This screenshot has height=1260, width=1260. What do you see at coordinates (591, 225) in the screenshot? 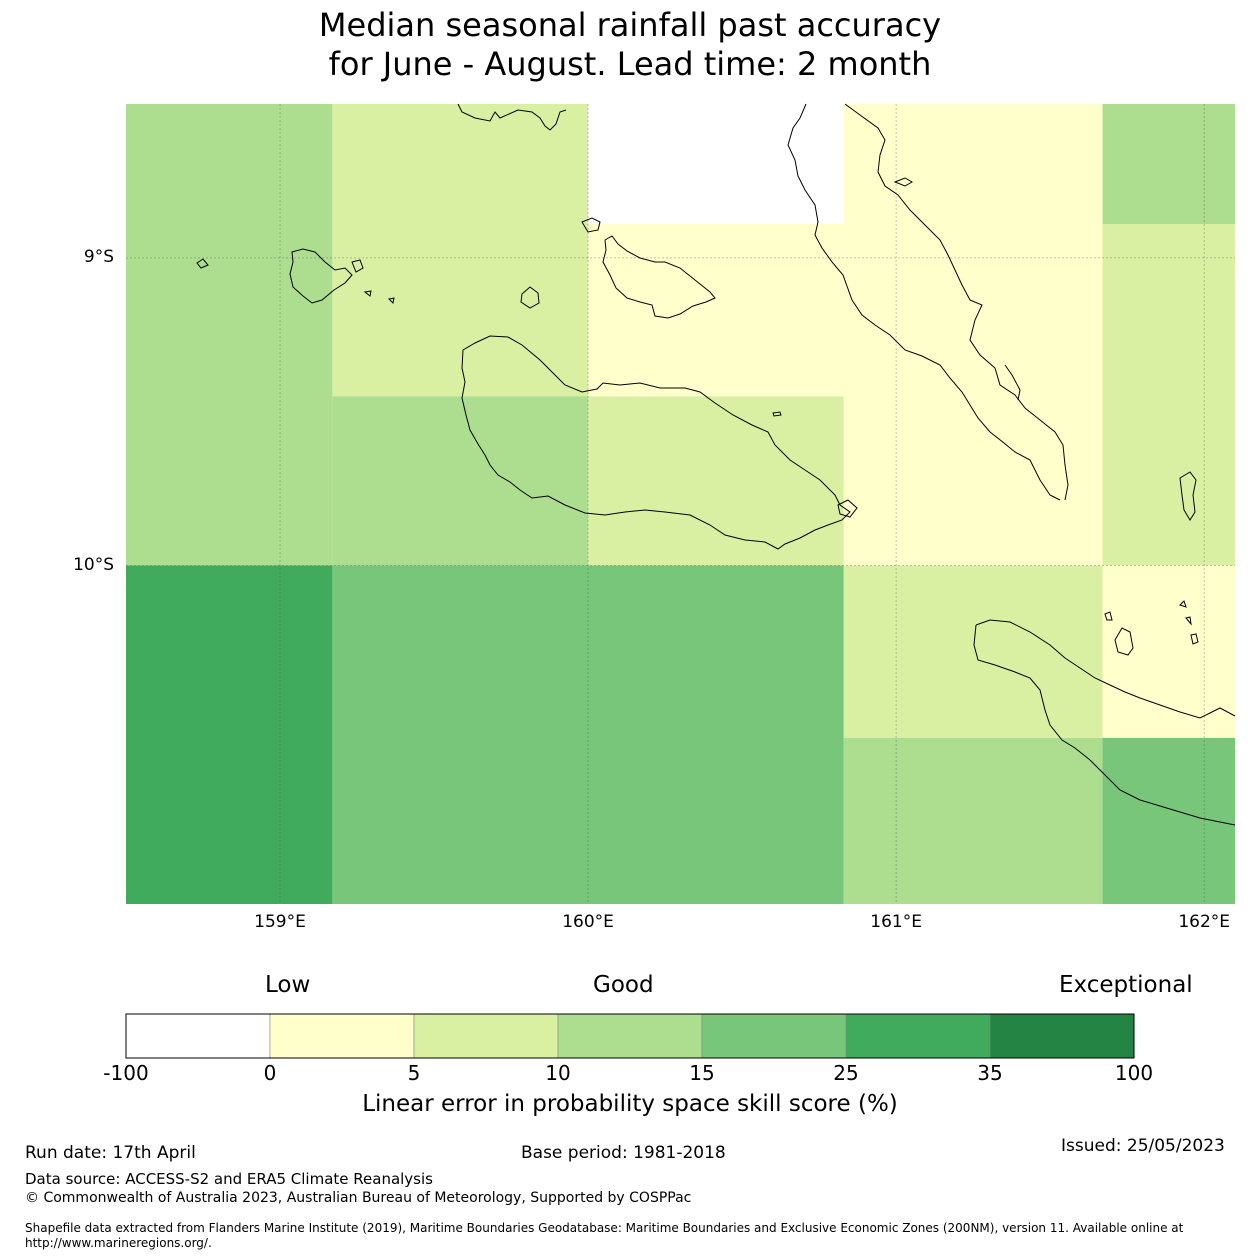
I see `florida-north-islet` at bounding box center [591, 225].